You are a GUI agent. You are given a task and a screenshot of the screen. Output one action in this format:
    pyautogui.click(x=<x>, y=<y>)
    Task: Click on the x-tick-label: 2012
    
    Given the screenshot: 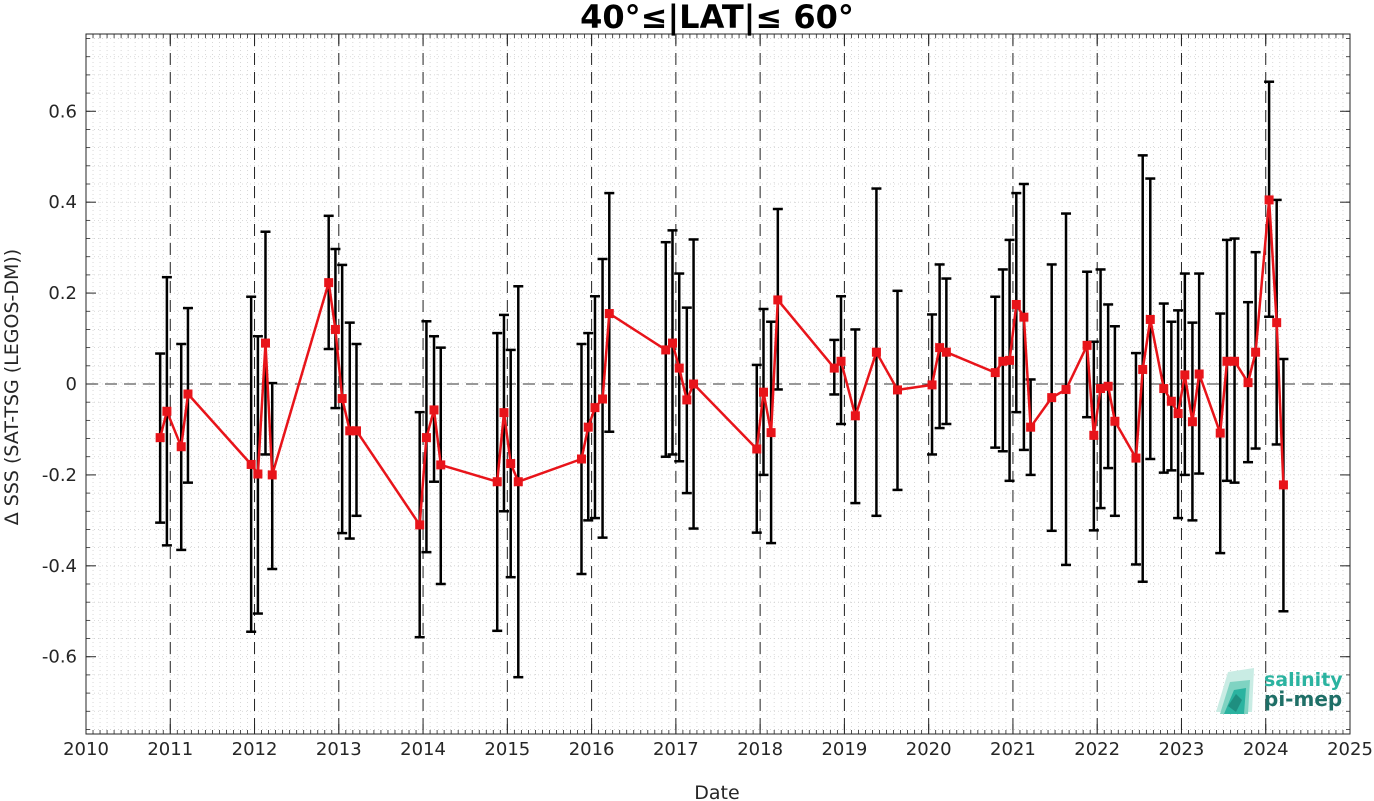 What is the action you would take?
    pyautogui.click(x=255, y=749)
    